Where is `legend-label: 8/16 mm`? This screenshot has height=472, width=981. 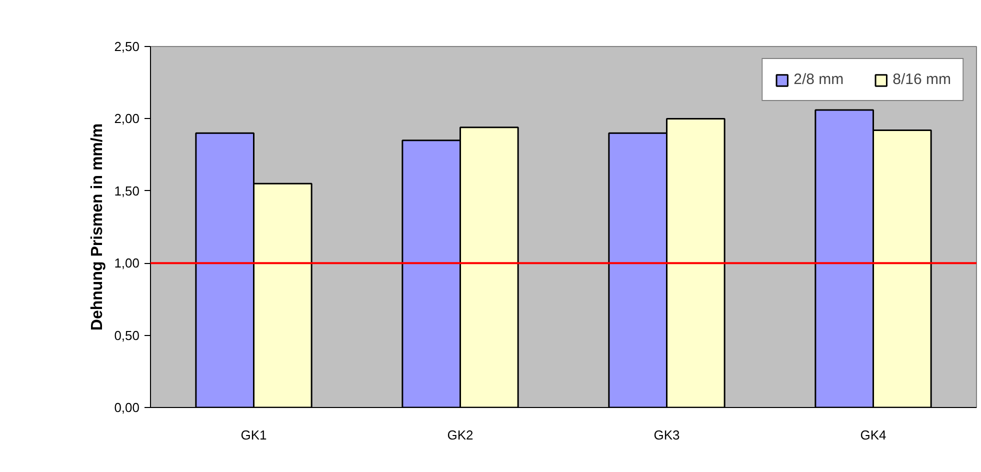 legend-label: 8/16 mm is located at coordinates (921, 79).